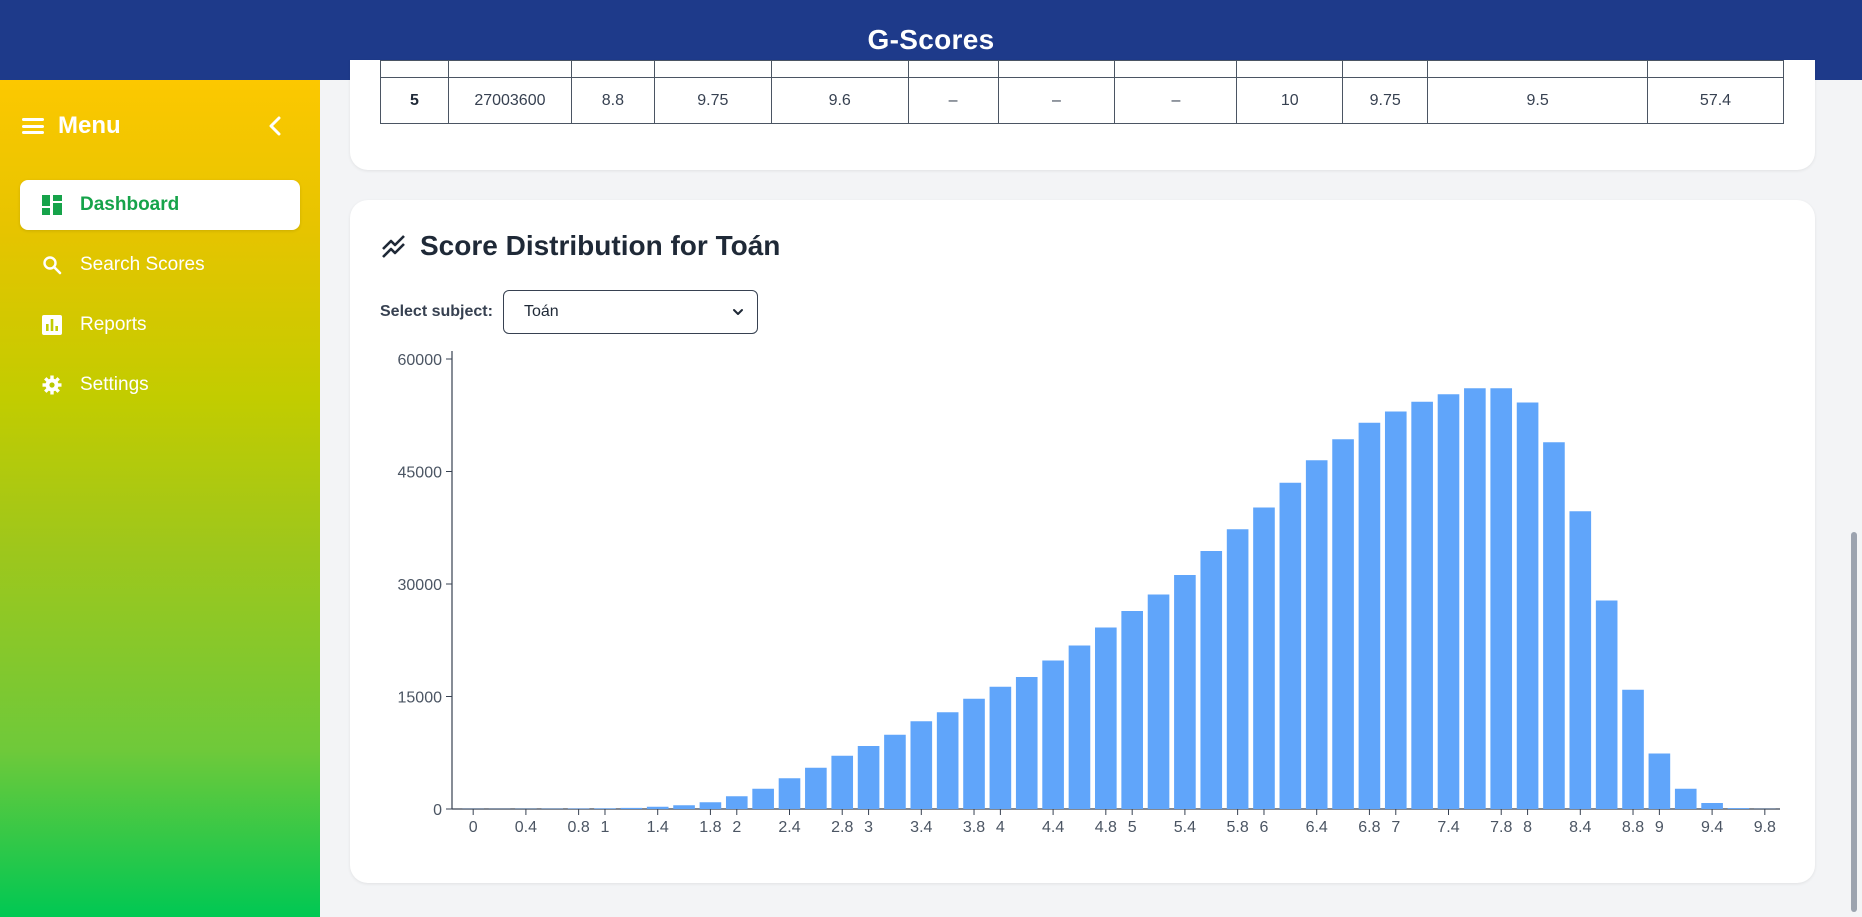  Describe the element at coordinates (1395, 827) in the screenshot. I see `x-tick-label: 7` at that location.